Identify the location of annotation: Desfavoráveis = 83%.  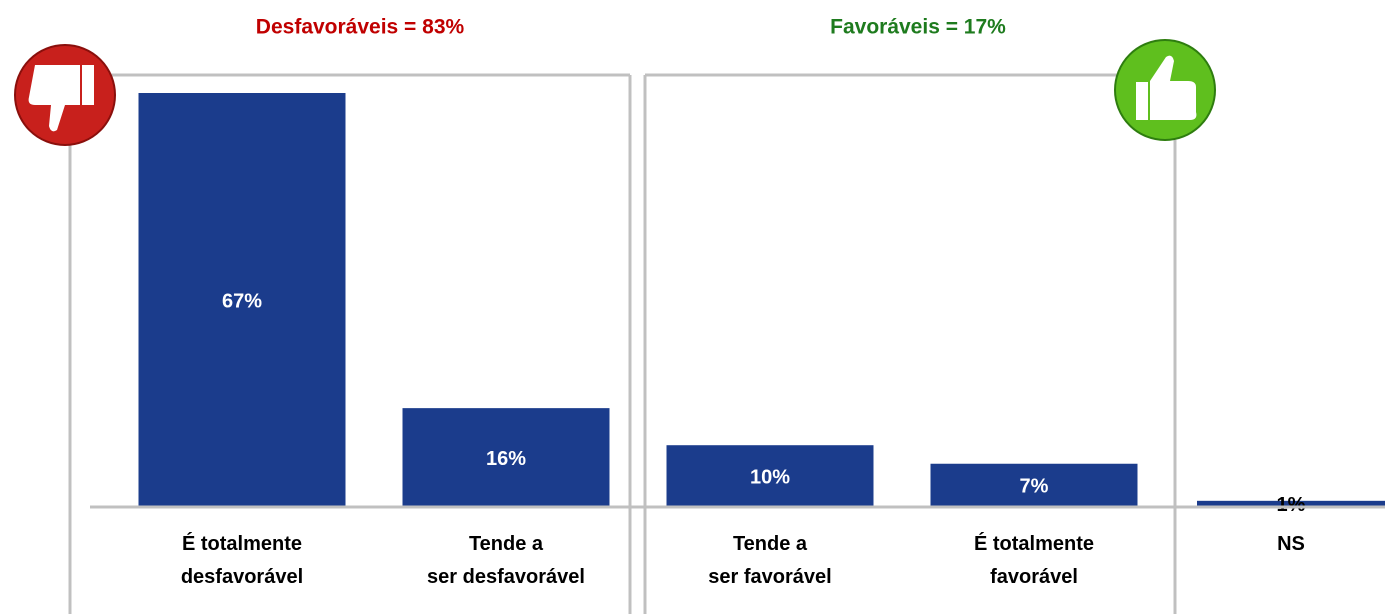
(360, 27).